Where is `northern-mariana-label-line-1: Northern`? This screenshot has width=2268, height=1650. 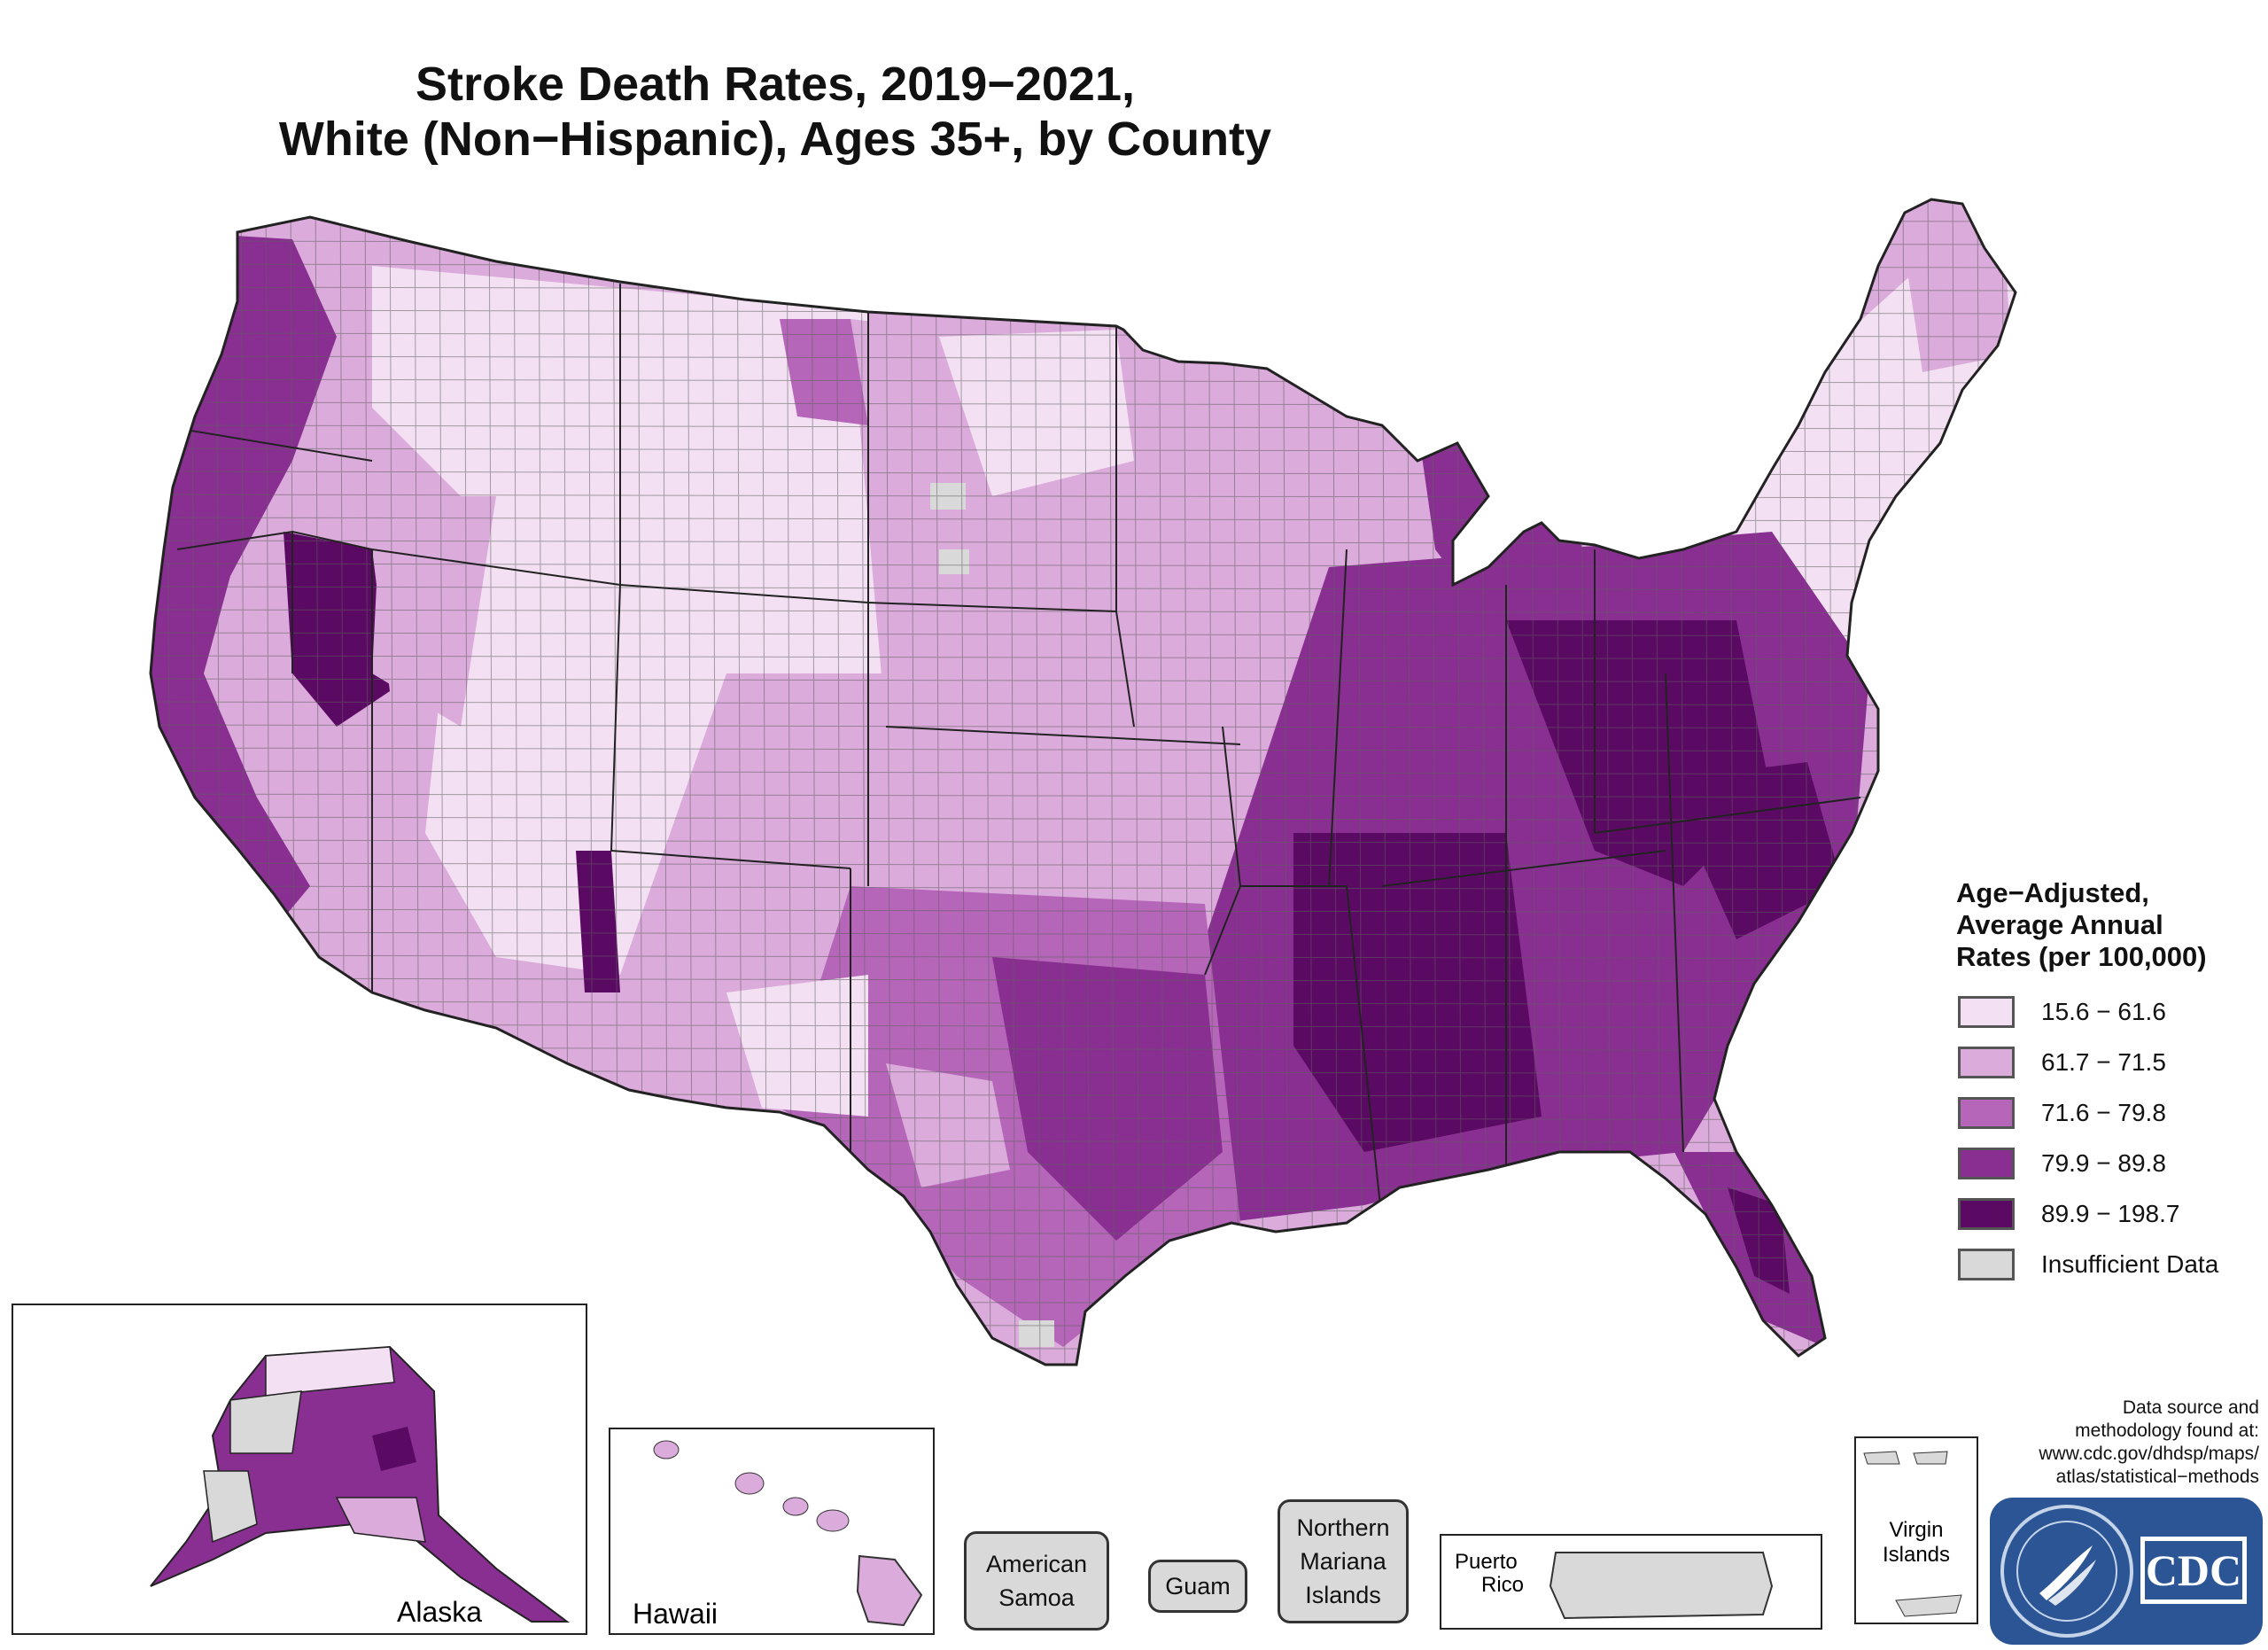 northern-mariana-label-line-1: Northern is located at coordinates (1343, 1527).